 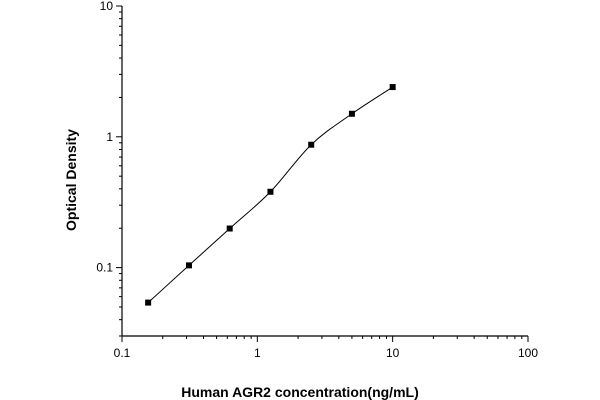 What do you see at coordinates (393, 353) in the screenshot?
I see `x-tick-label: 10` at bounding box center [393, 353].